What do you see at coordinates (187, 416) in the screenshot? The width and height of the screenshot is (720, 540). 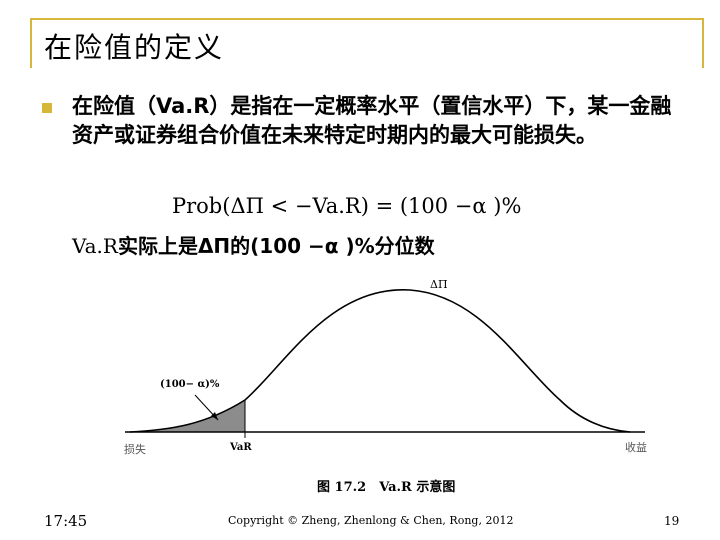 I see `tail-area` at bounding box center [187, 416].